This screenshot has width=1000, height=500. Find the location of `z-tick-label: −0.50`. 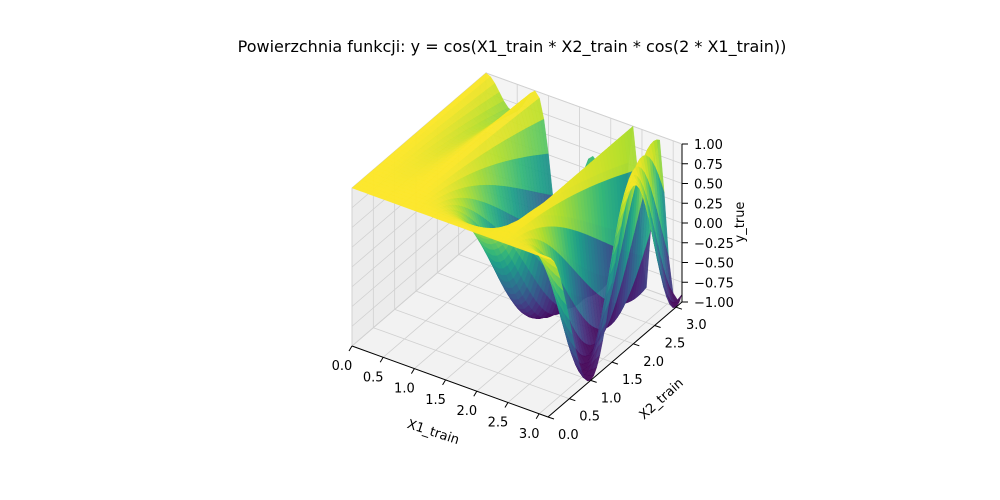

z-tick-label: −0.50 is located at coordinates (714, 264).